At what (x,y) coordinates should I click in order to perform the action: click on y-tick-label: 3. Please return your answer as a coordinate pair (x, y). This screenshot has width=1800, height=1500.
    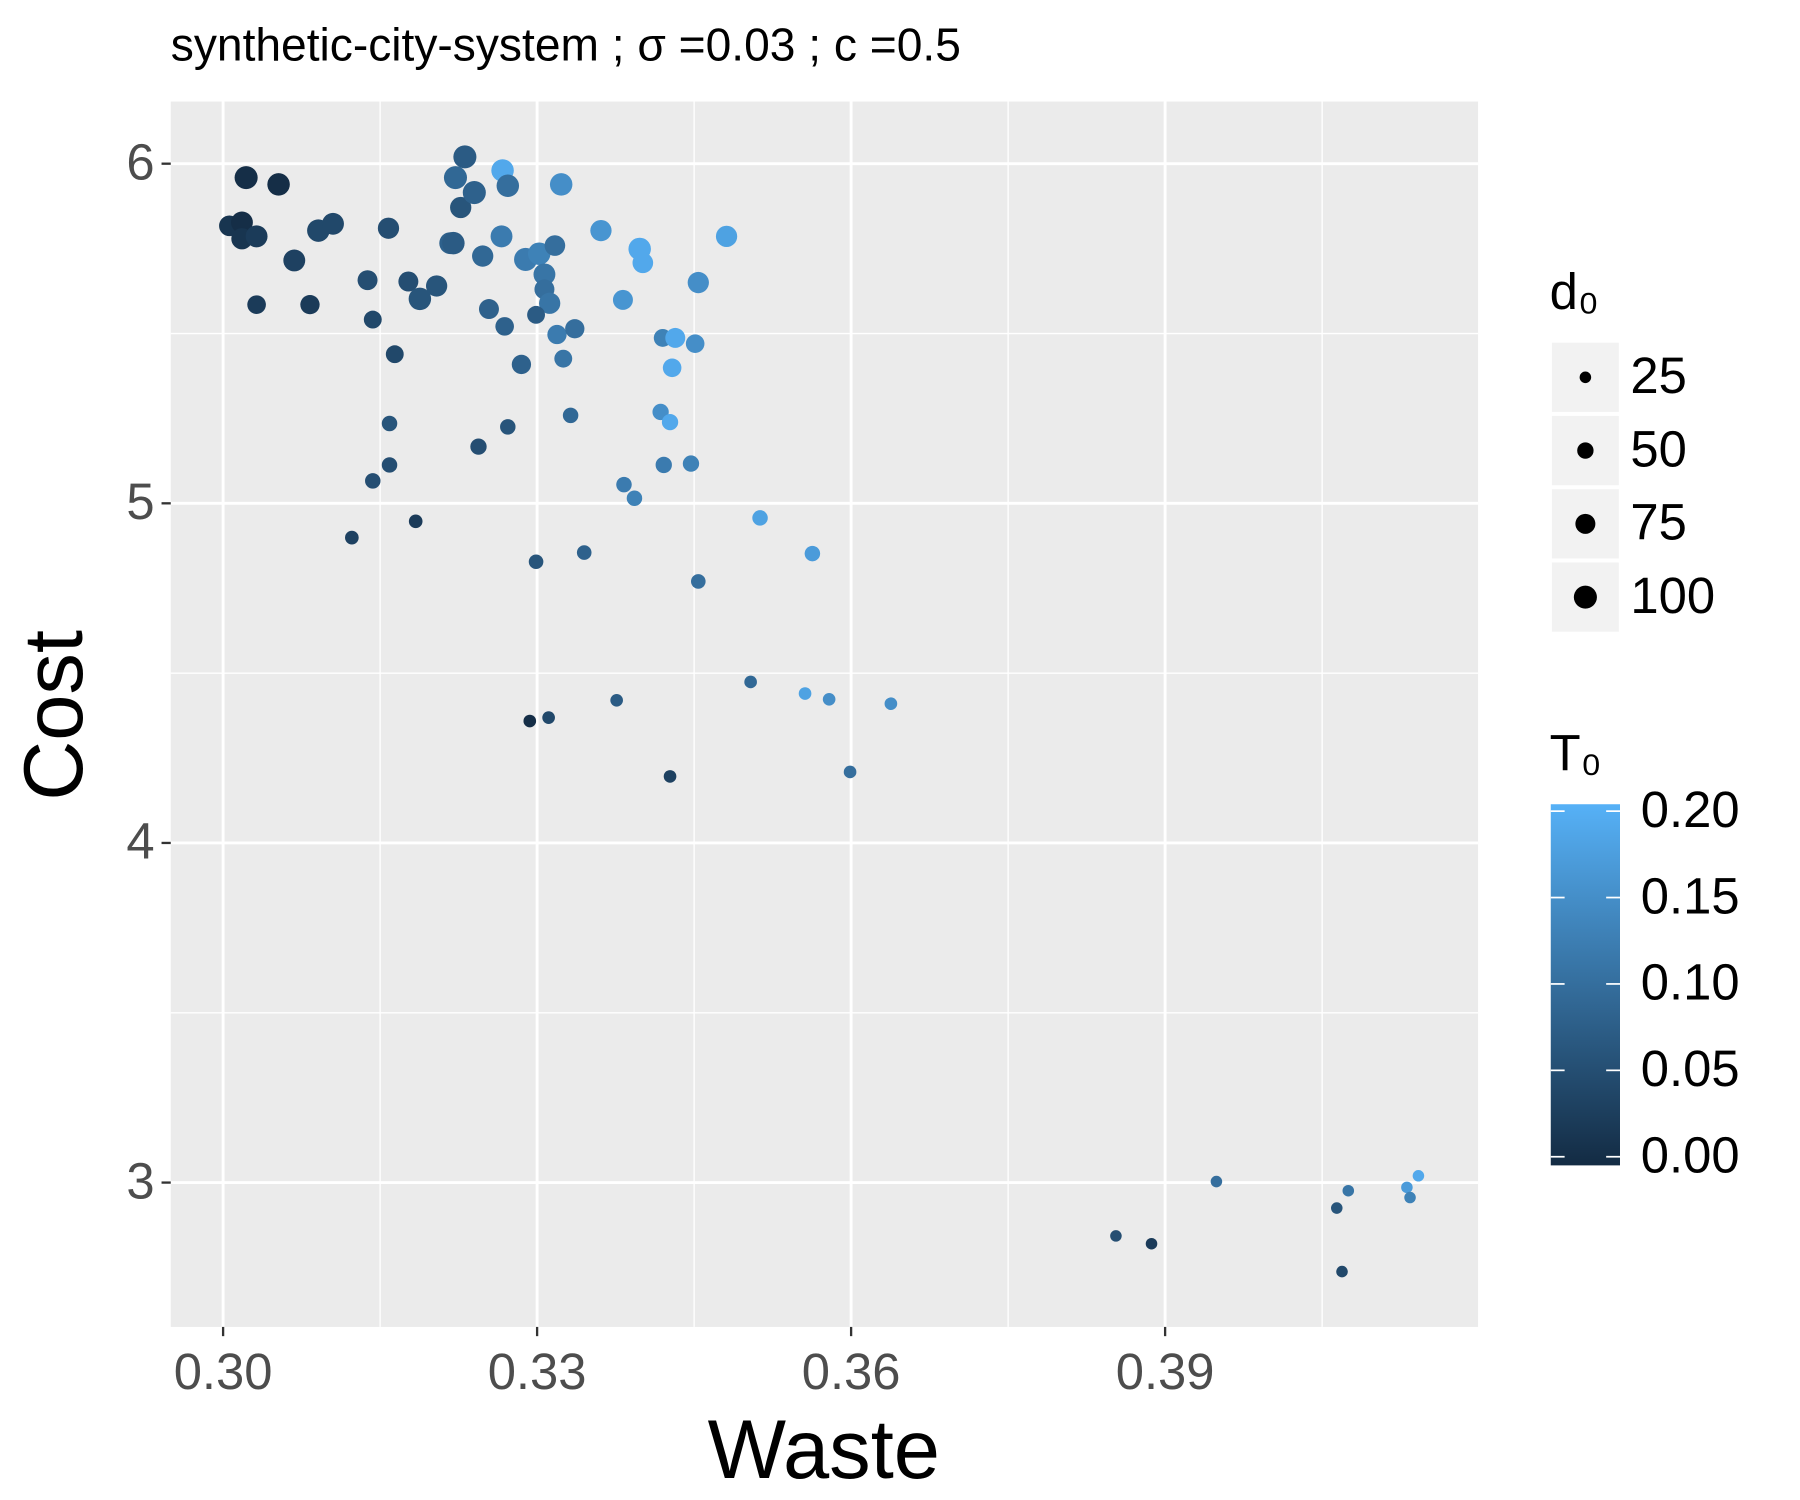
    Looking at the image, I should click on (140, 1180).